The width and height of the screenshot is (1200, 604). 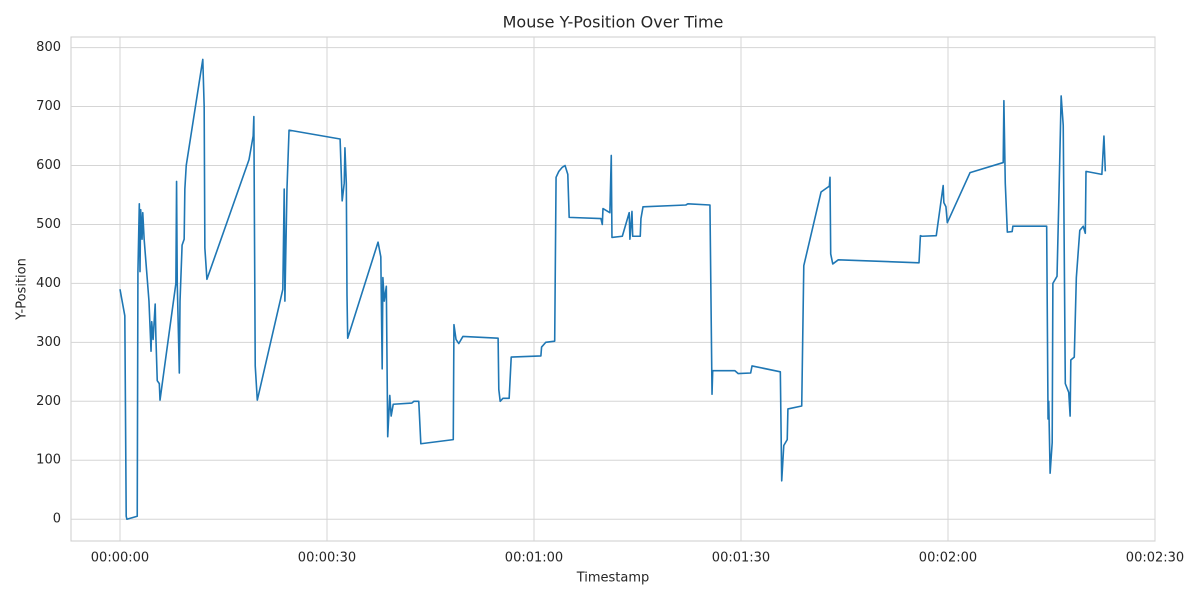 What do you see at coordinates (48, 460) in the screenshot?
I see `y-tick-label: 100` at bounding box center [48, 460].